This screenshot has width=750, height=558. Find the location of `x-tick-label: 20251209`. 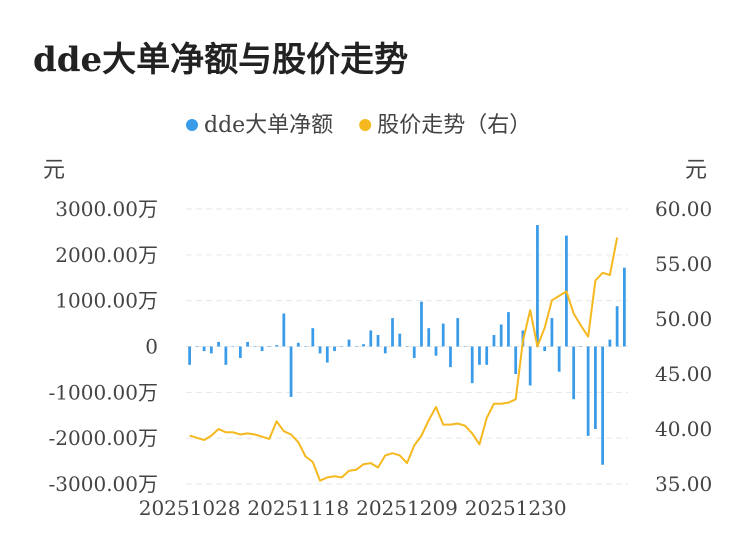

x-tick-label: 20251209 is located at coordinates (407, 508).